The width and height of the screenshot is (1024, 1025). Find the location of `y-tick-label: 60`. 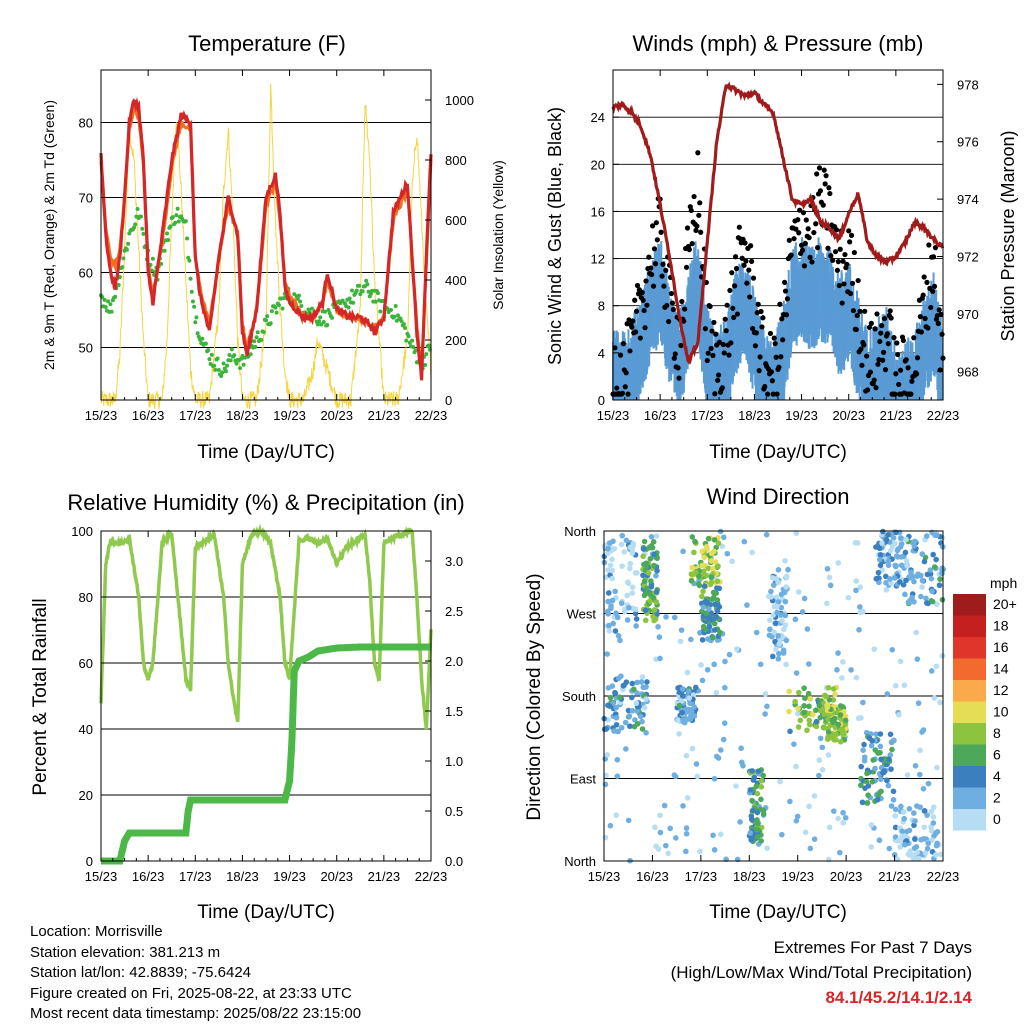

y-tick-label: 60 is located at coordinates (86, 663).